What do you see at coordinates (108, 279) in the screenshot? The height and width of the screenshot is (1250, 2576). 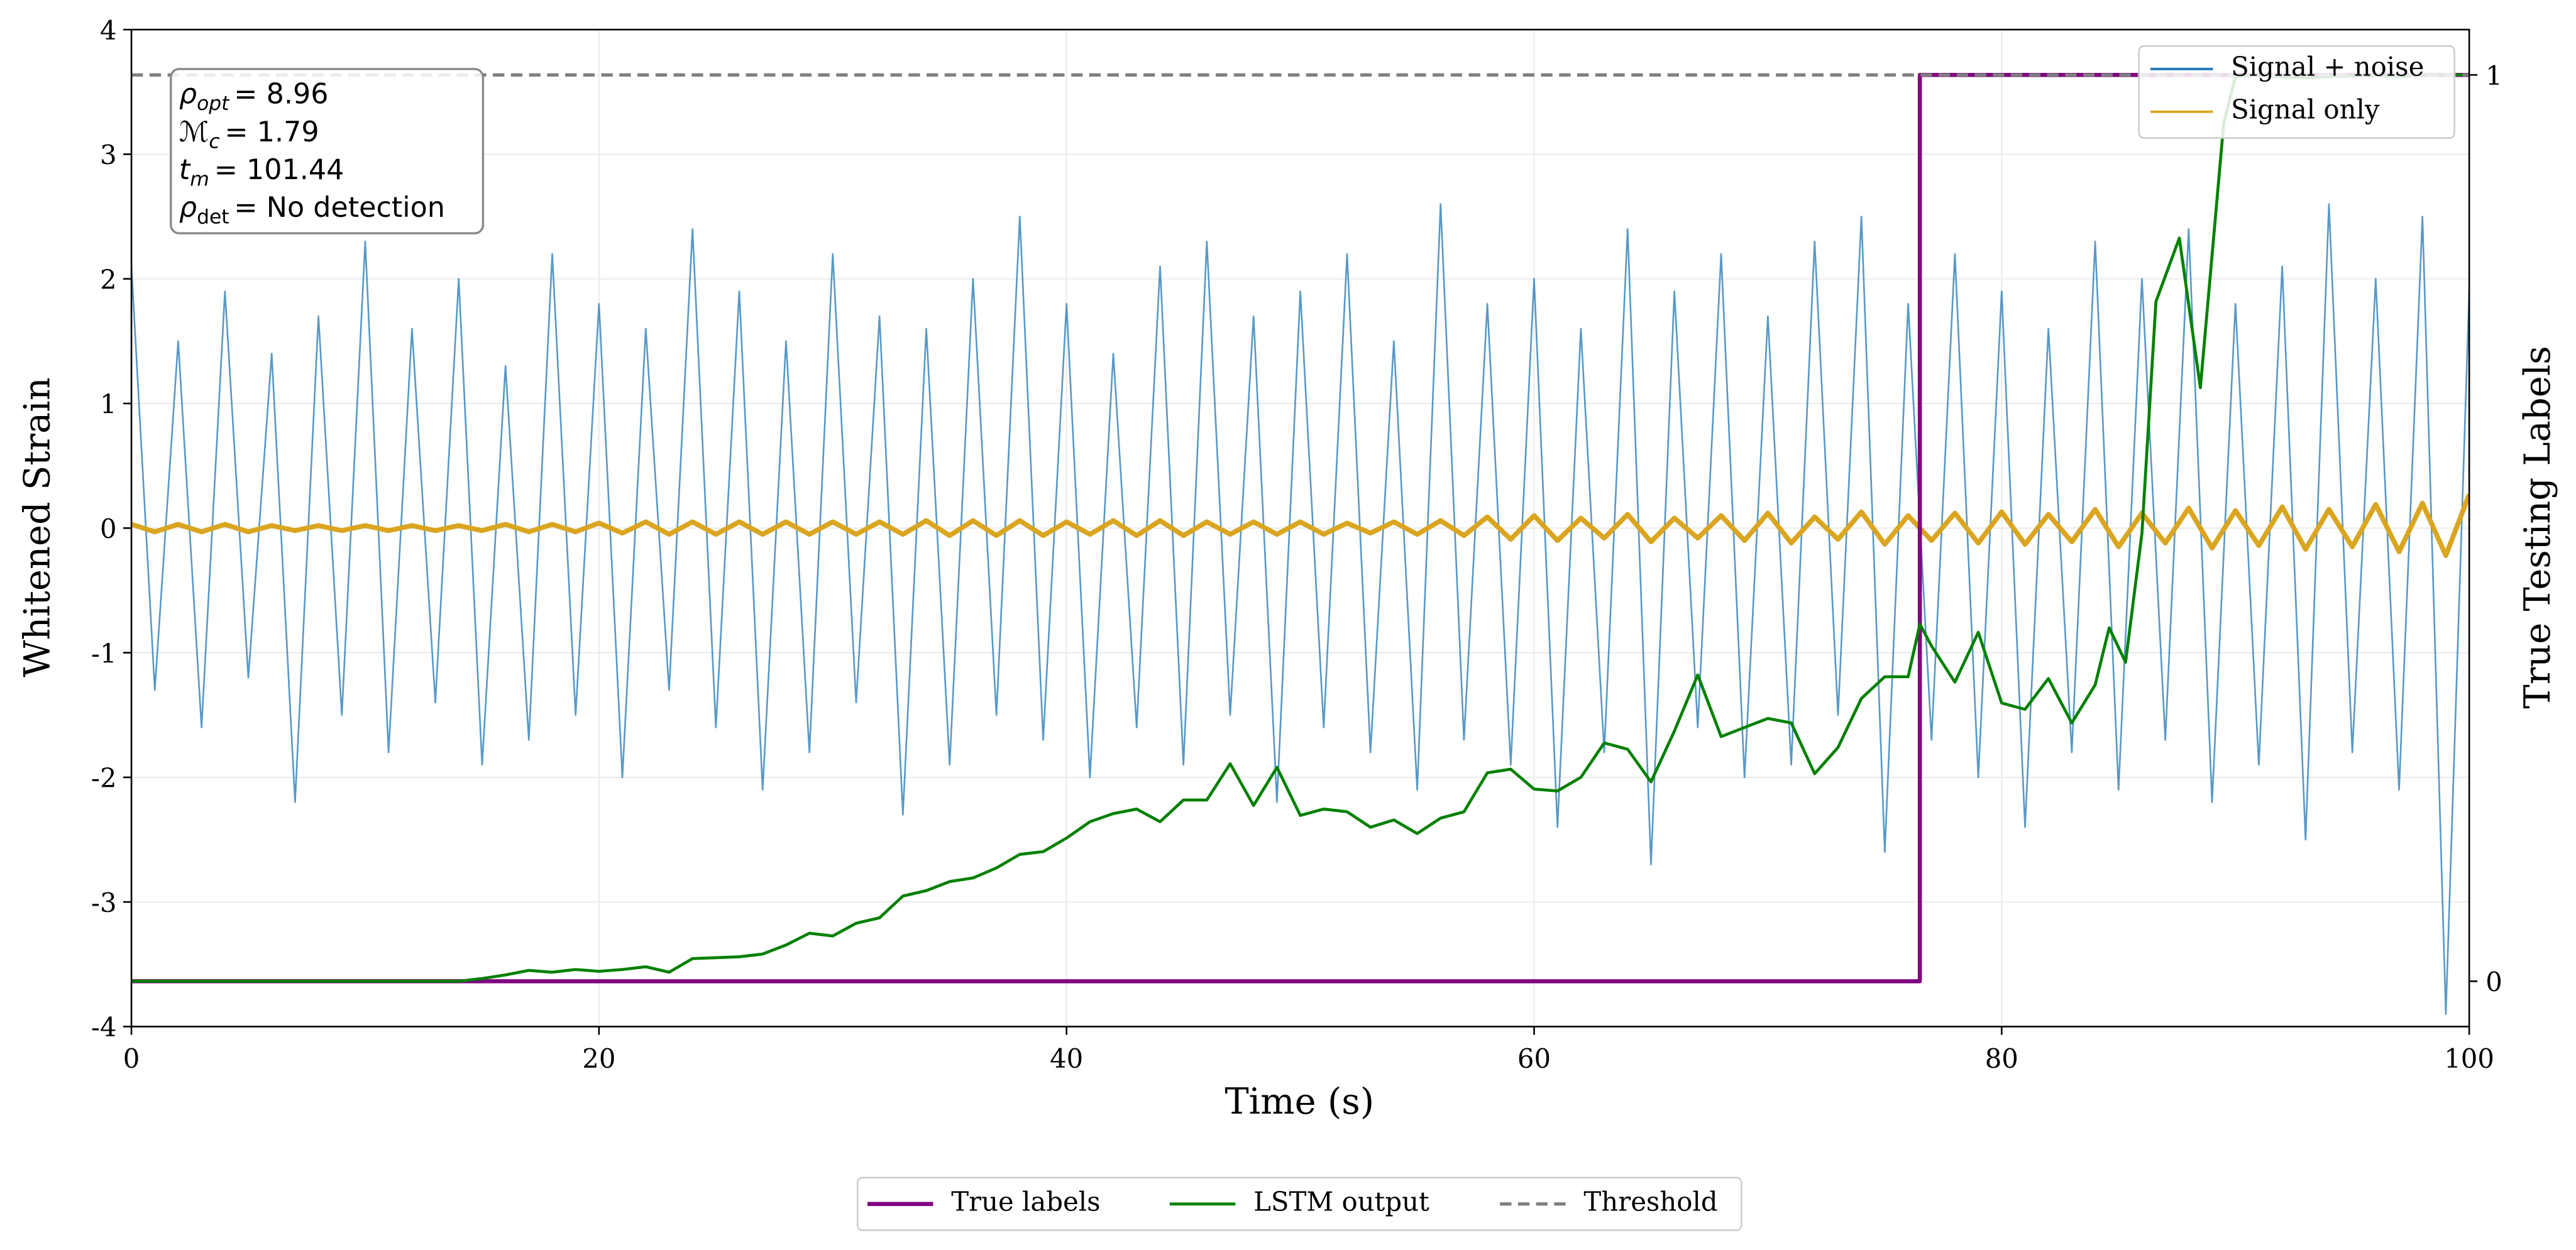 I see `y-tick-label: 2` at bounding box center [108, 279].